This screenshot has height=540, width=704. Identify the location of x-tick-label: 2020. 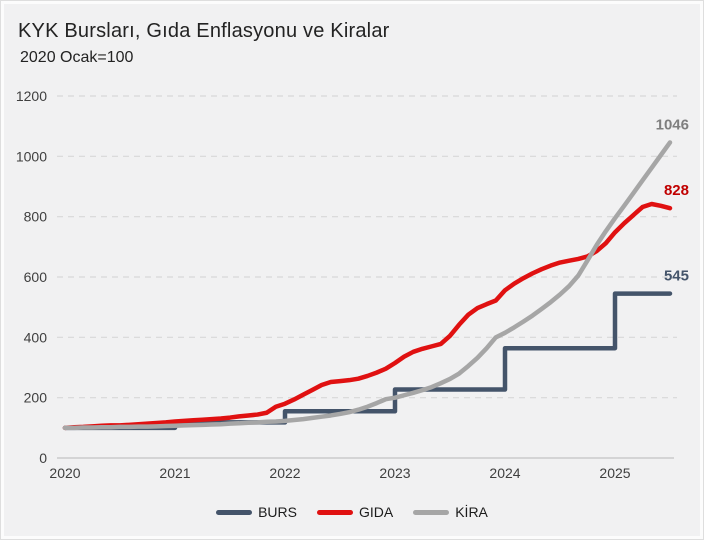
(64, 473).